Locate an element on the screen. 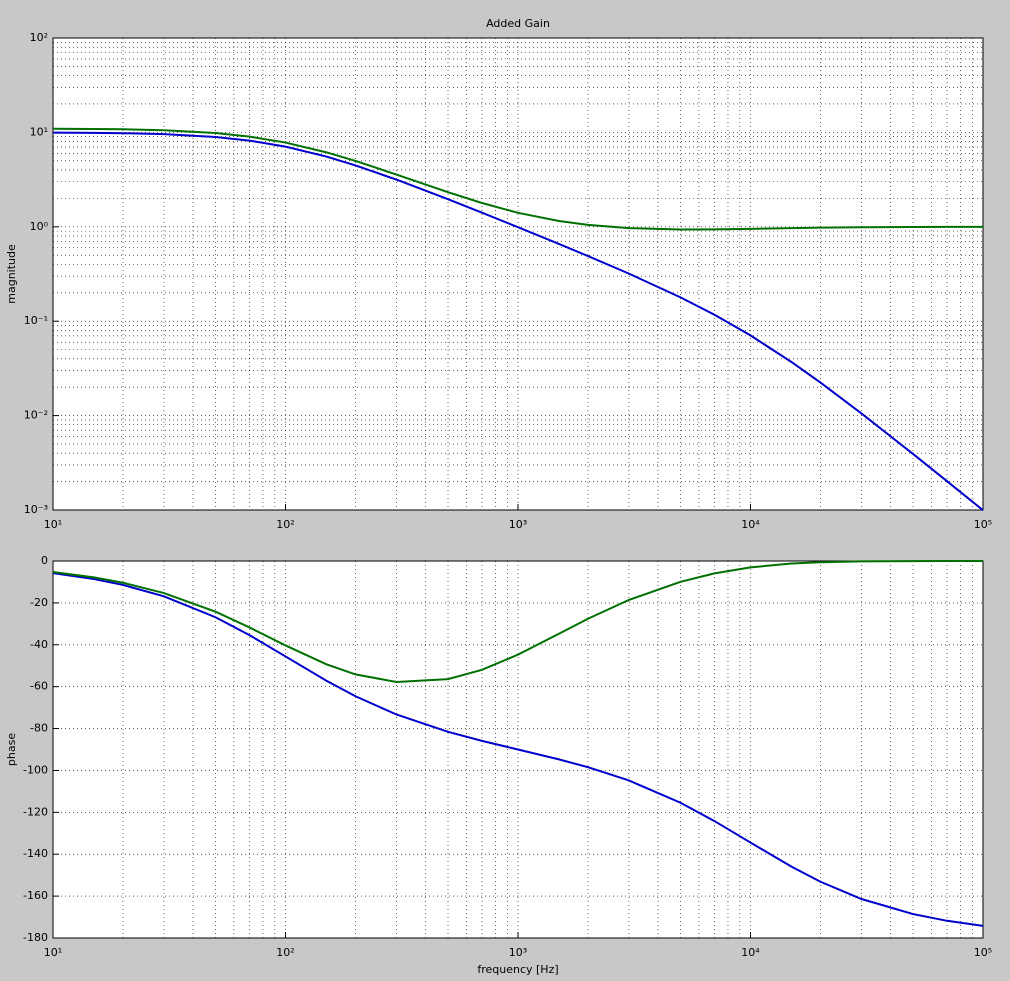 The width and height of the screenshot is (1010, 981). y-tick-label: -80 is located at coordinates (39, 728).